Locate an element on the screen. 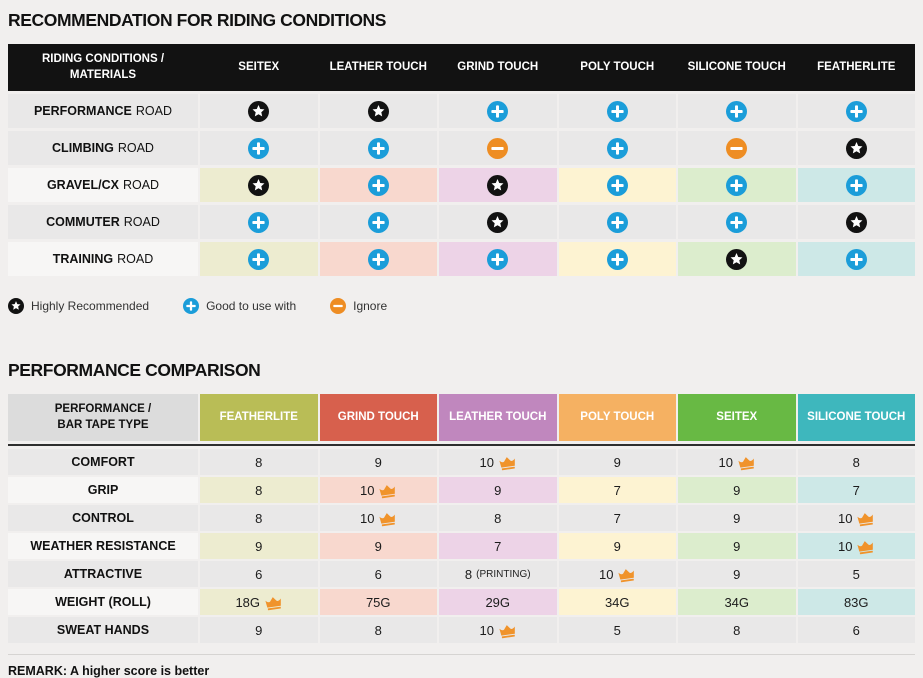  score-cell: 5 is located at coordinates (856, 574).